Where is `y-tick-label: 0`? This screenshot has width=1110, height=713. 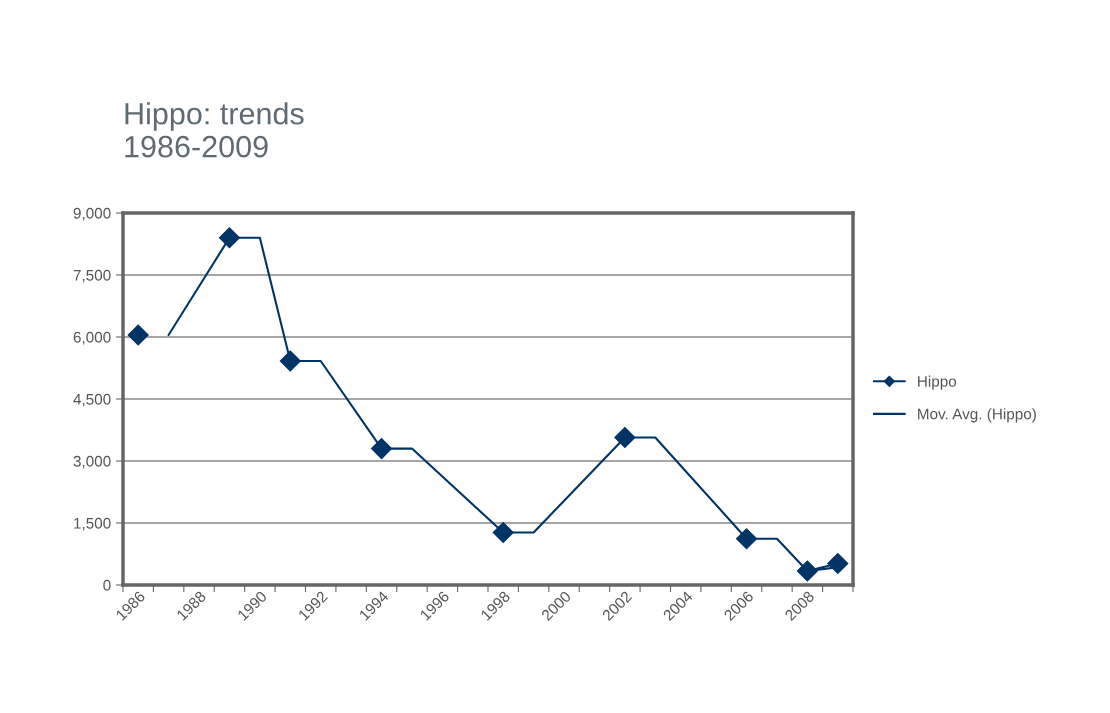 y-tick-label: 0 is located at coordinates (107, 585).